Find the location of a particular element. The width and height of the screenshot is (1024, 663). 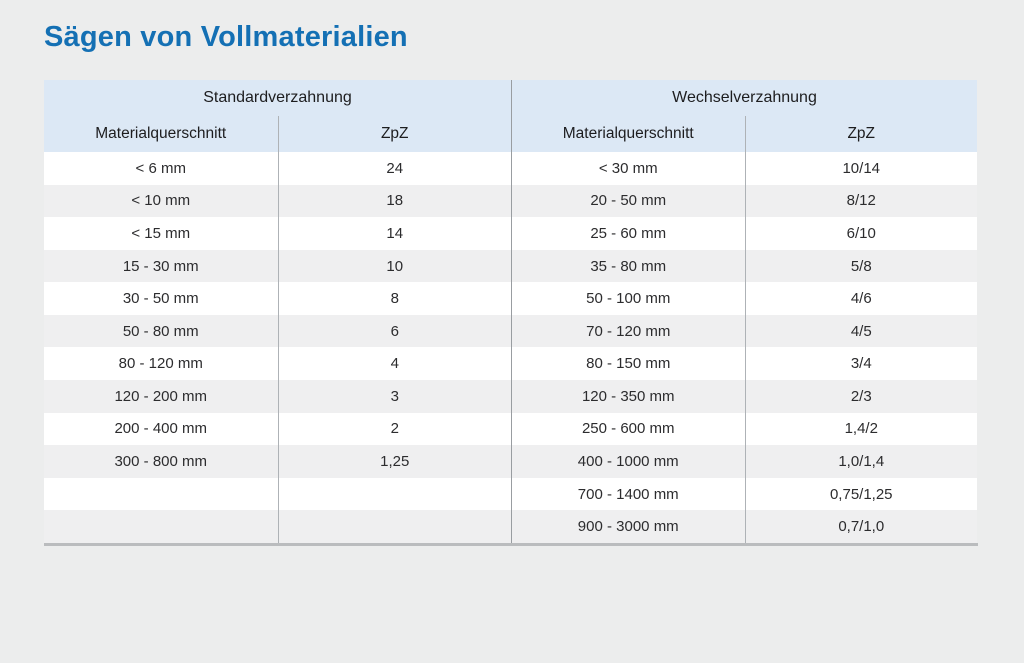

table-row: 120 - 200 mm 3 is located at coordinates (277, 396).